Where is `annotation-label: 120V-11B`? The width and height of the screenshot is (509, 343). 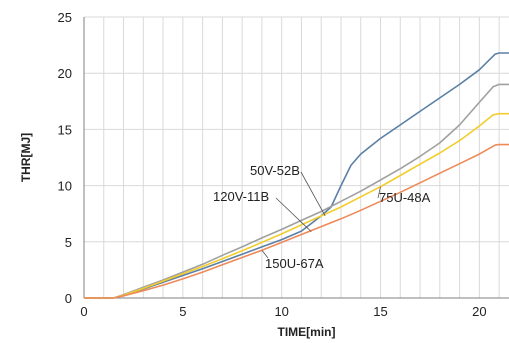
annotation-label: 120V-11B is located at coordinates (241, 196).